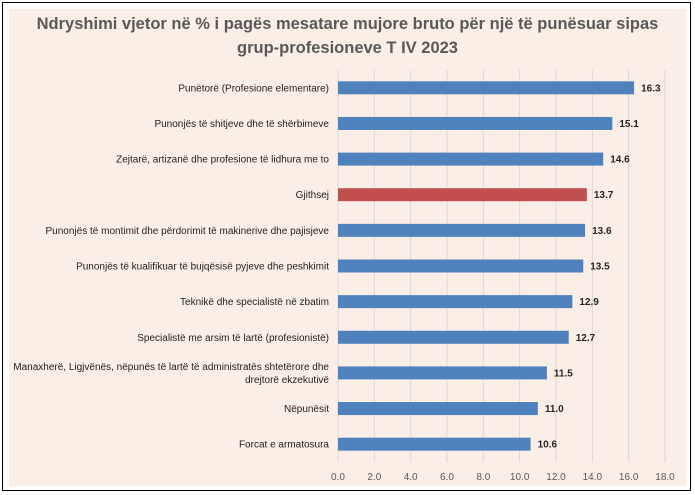  What do you see at coordinates (563, 373) in the screenshot?
I see `data-label: 11.5` at bounding box center [563, 373].